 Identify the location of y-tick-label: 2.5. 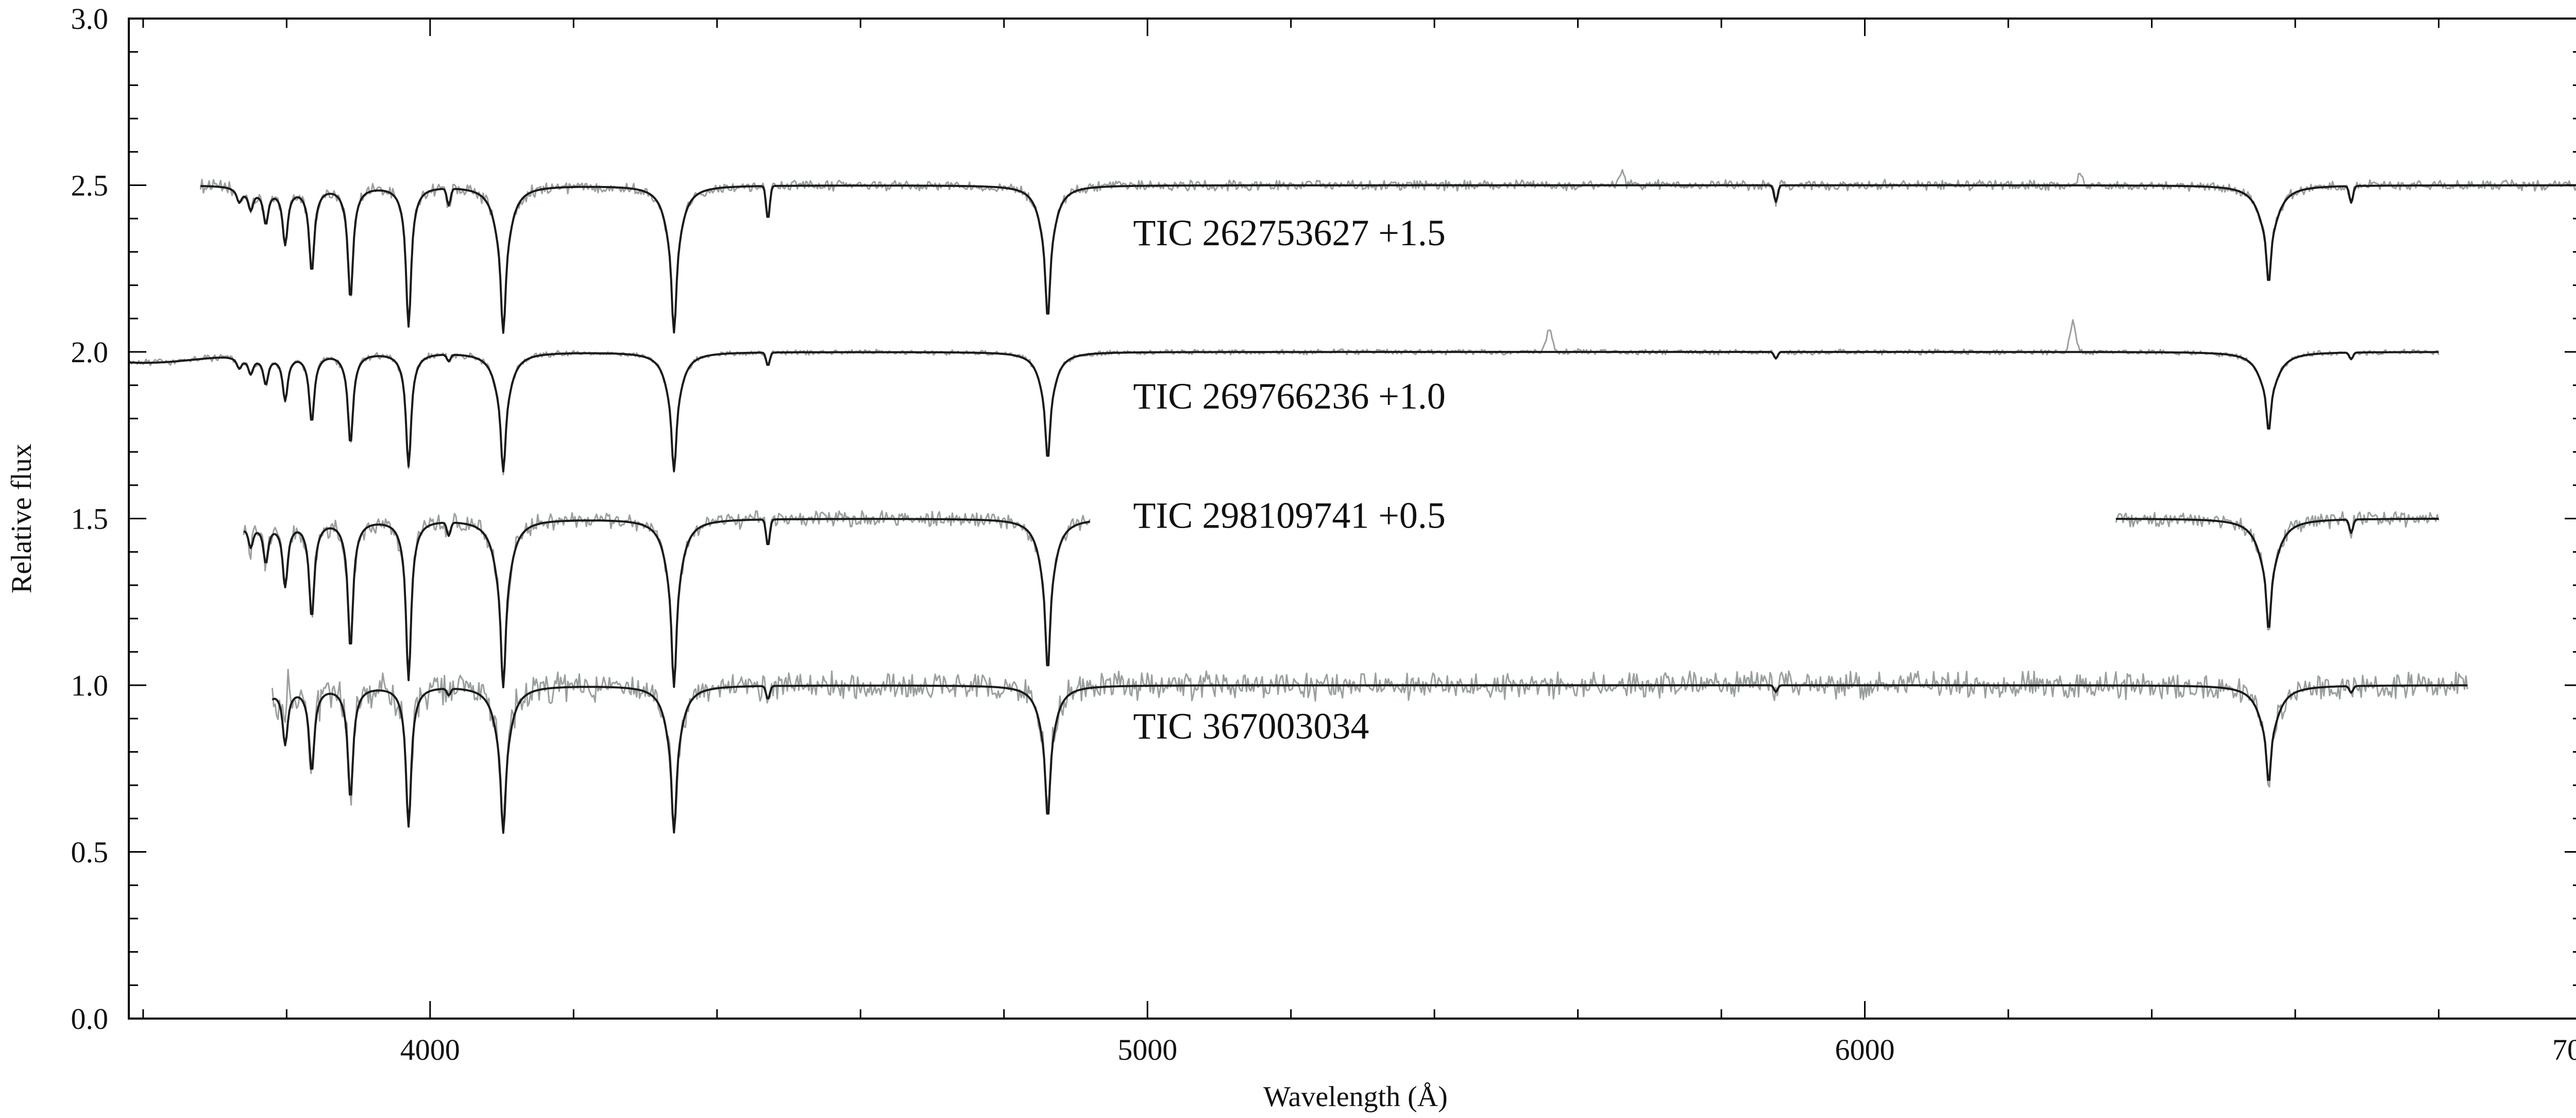
(90, 185).